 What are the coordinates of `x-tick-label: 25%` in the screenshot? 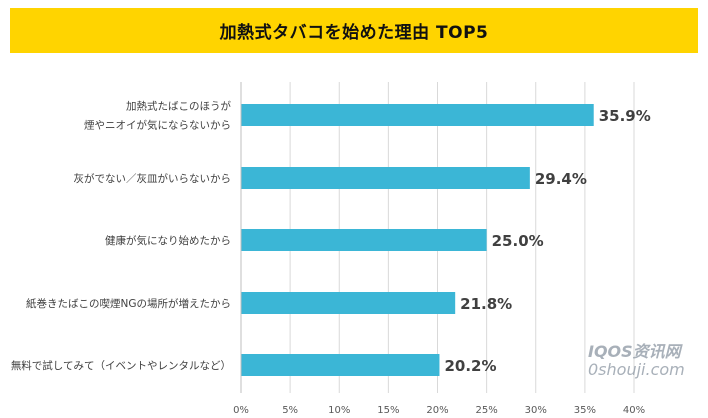 It's located at (487, 410).